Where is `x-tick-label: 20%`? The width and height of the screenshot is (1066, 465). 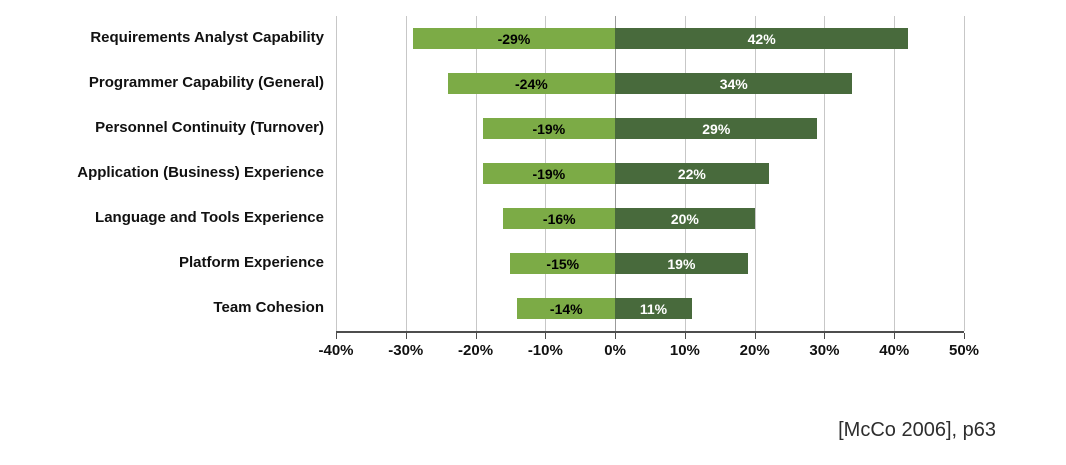
x-tick-label: 20% is located at coordinates (754, 350).